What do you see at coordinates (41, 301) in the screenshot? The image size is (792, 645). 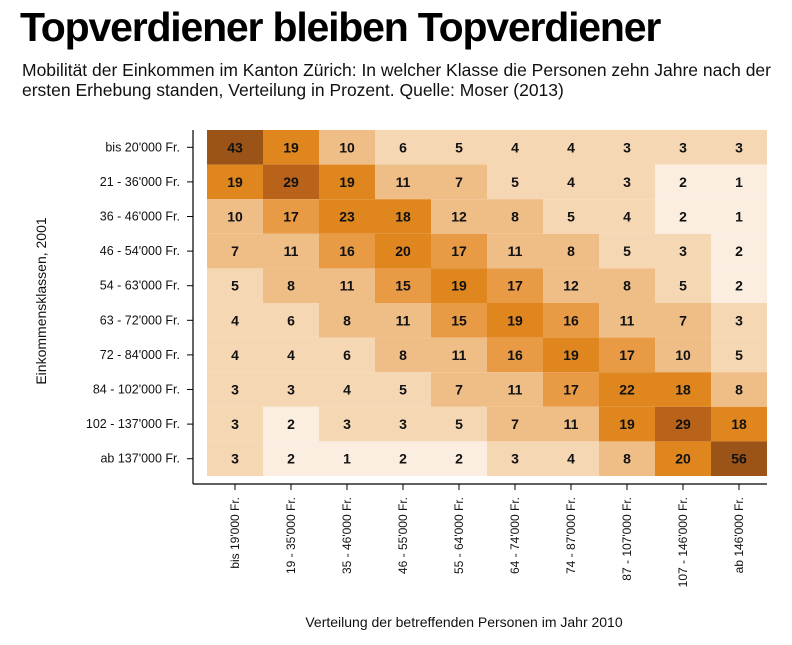 I see `y-axis-title: Einkommensklassen, 2001` at bounding box center [41, 301].